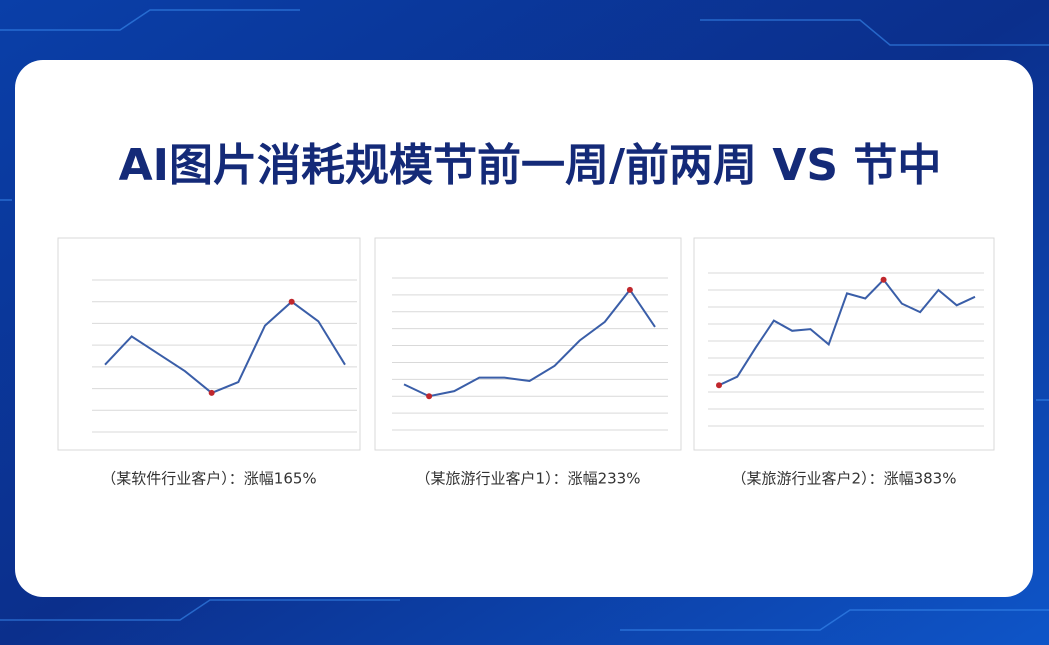  Describe the element at coordinates (208, 479) in the screenshot. I see `chart-caption: （某软件行业客户）：涨幅165%` at that location.